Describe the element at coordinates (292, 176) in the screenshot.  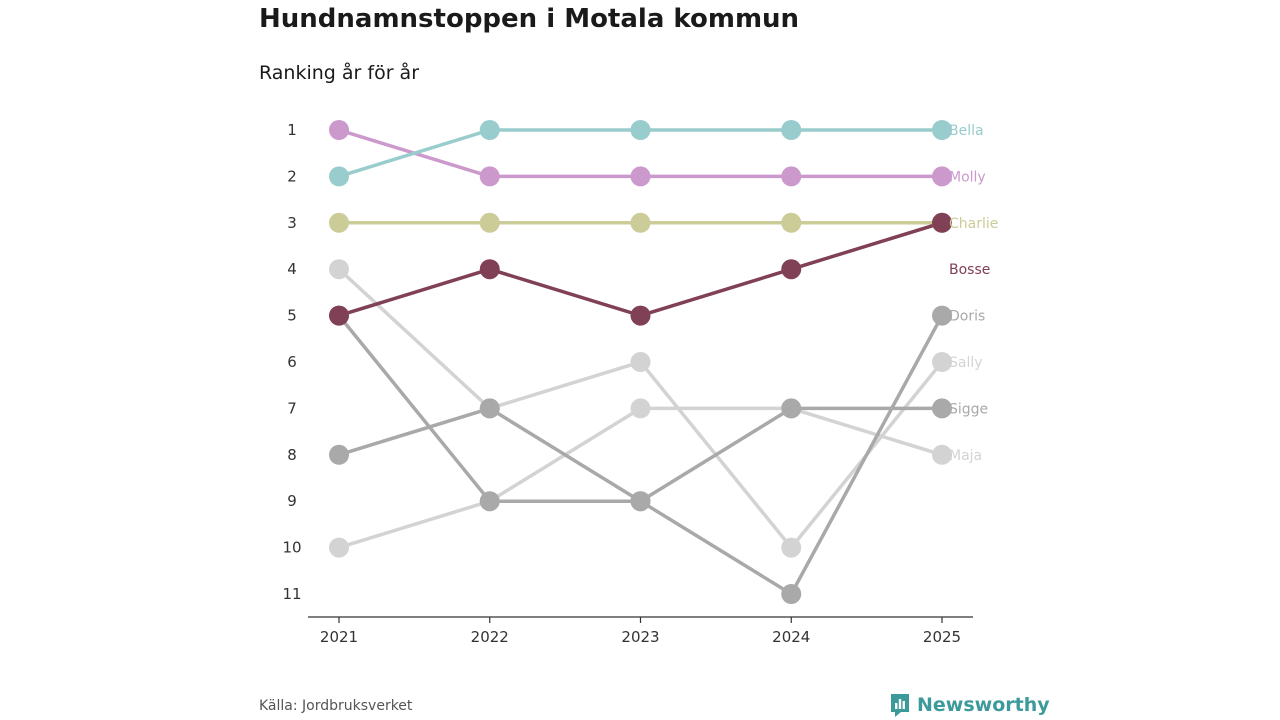
I see `y-tick-label: 2` at that location.